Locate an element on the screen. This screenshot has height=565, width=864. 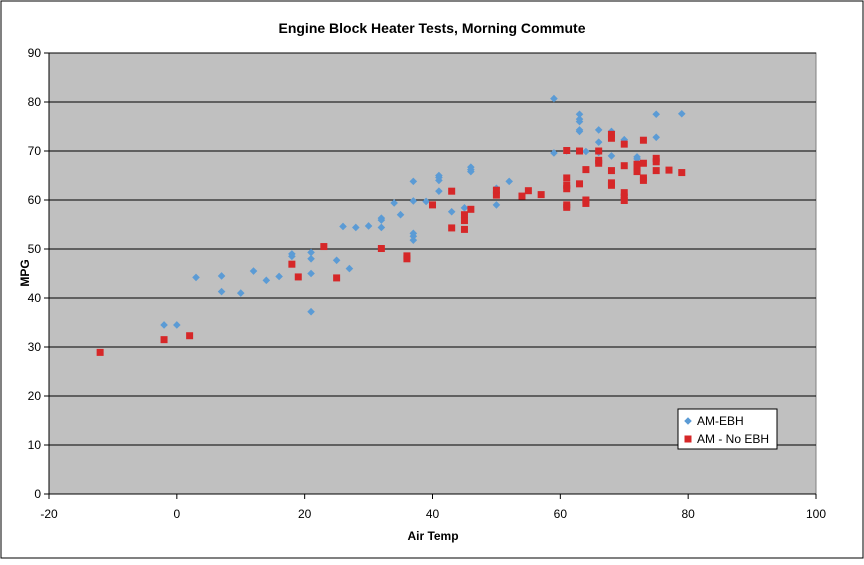
y-tick-label: 0 is located at coordinates (37, 494).